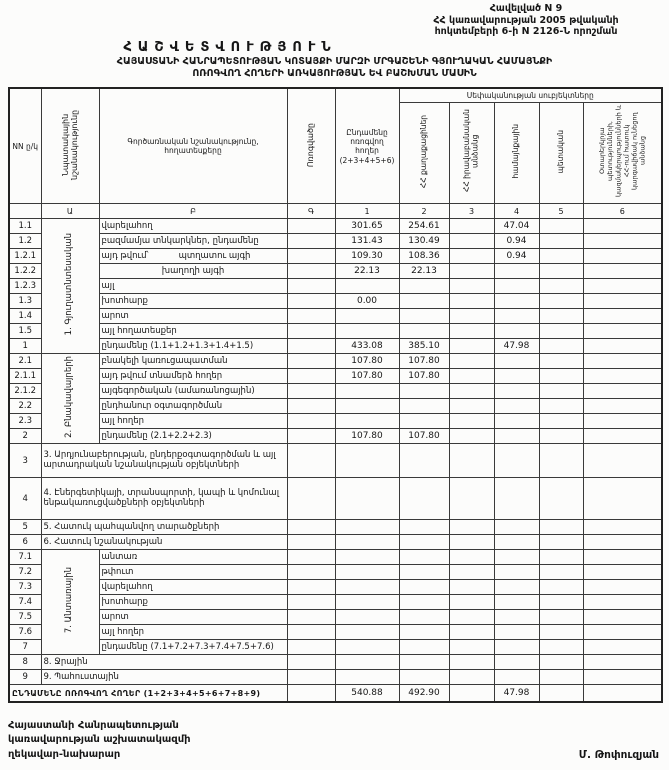 Image resolution: width=669 pixels, height=770 pixels. Describe the element at coordinates (193, 346) in the screenshot. I see `land-type-cell: ընդամենը (1.1+1.2+1.3+1.4+1.5)` at that location.